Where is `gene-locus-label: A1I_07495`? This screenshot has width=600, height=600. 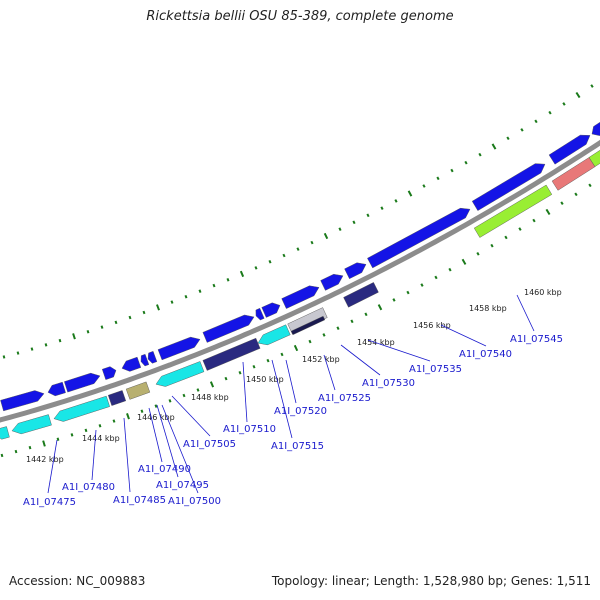
gene-locus-label: A1I_07495 is located at coordinates (182, 485).